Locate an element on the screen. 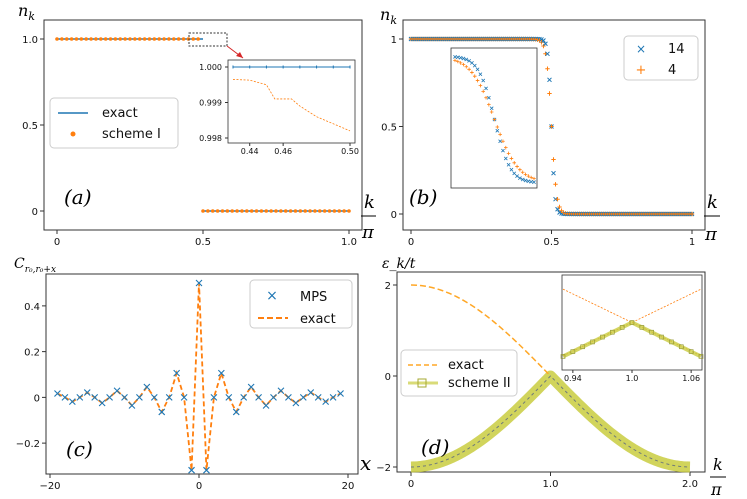  inset-a-xtick-label: 0.50 is located at coordinates (350, 151).